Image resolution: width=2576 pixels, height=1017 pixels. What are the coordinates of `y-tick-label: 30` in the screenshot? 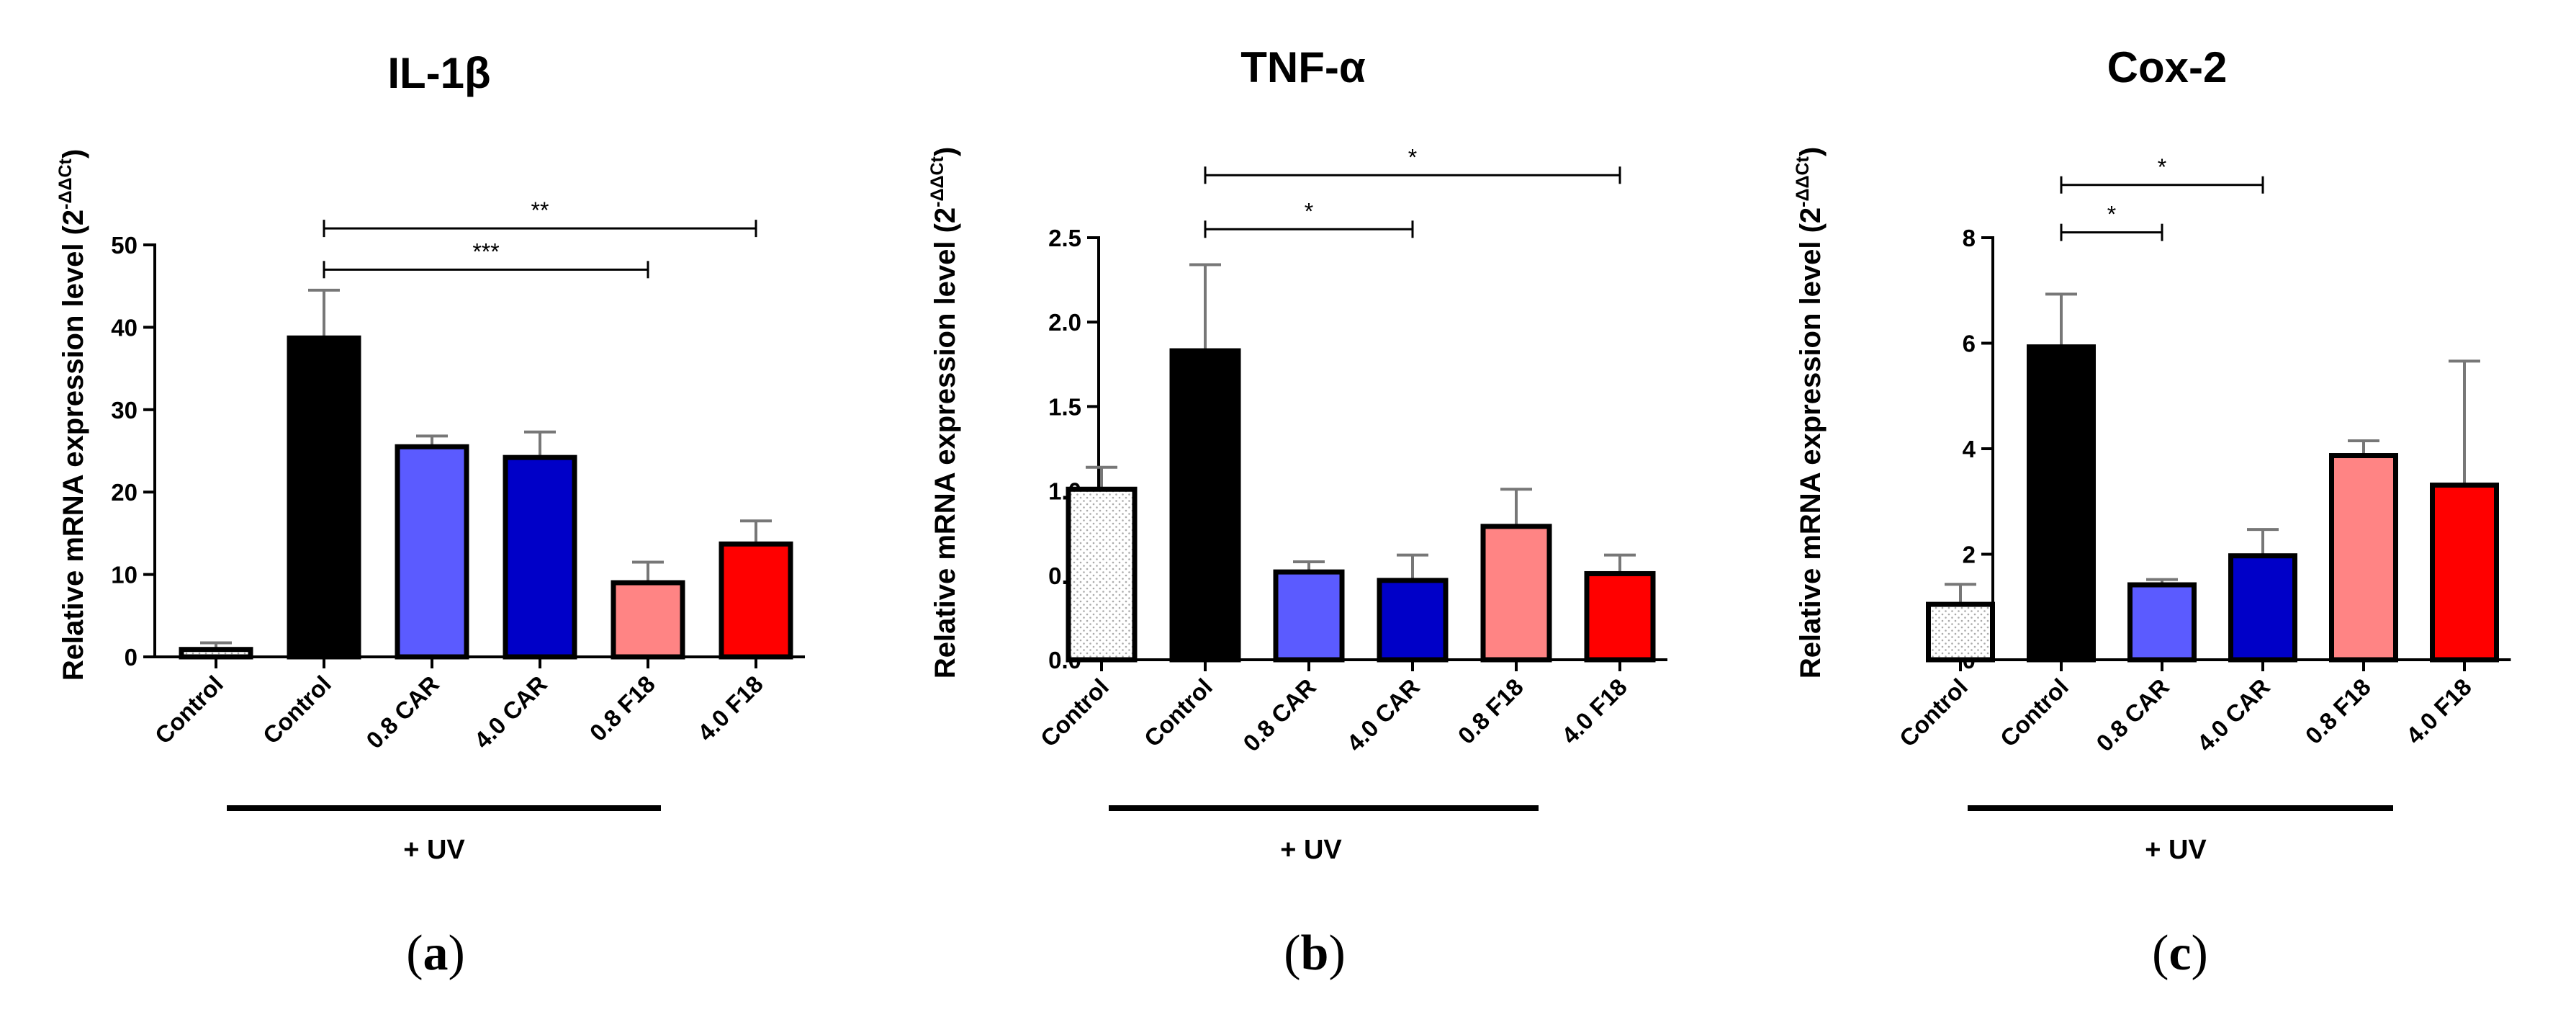 It's located at (124, 410).